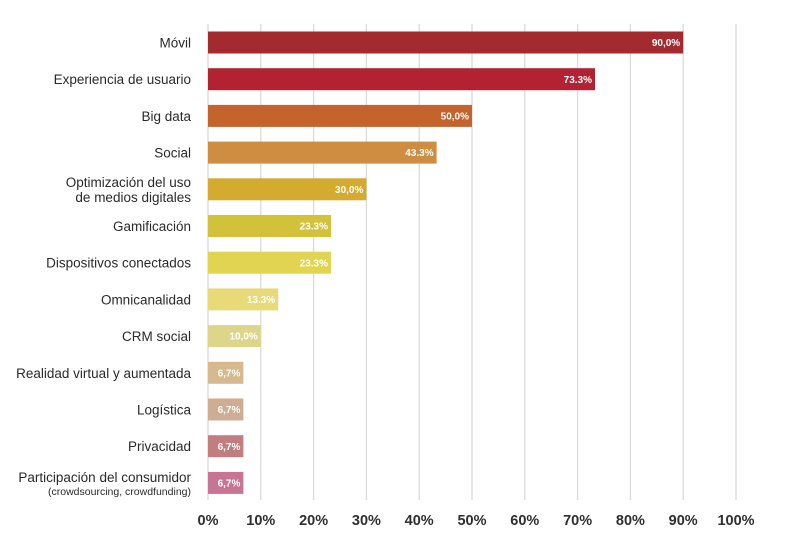 This screenshot has width=798, height=558. Describe the element at coordinates (133, 197) in the screenshot. I see `category-label-line2: de medios digitales` at that location.